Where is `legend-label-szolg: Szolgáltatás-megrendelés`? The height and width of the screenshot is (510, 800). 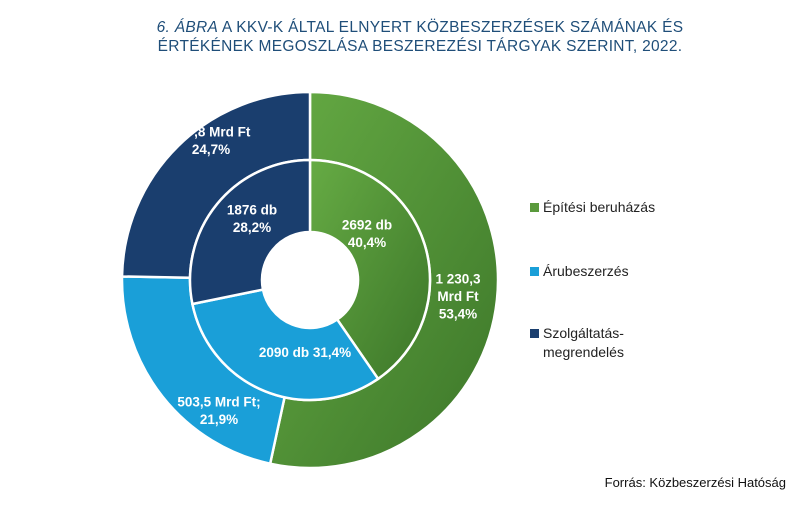 legend-label-szolg: Szolgáltatás-megrendelés is located at coordinates (583, 343).